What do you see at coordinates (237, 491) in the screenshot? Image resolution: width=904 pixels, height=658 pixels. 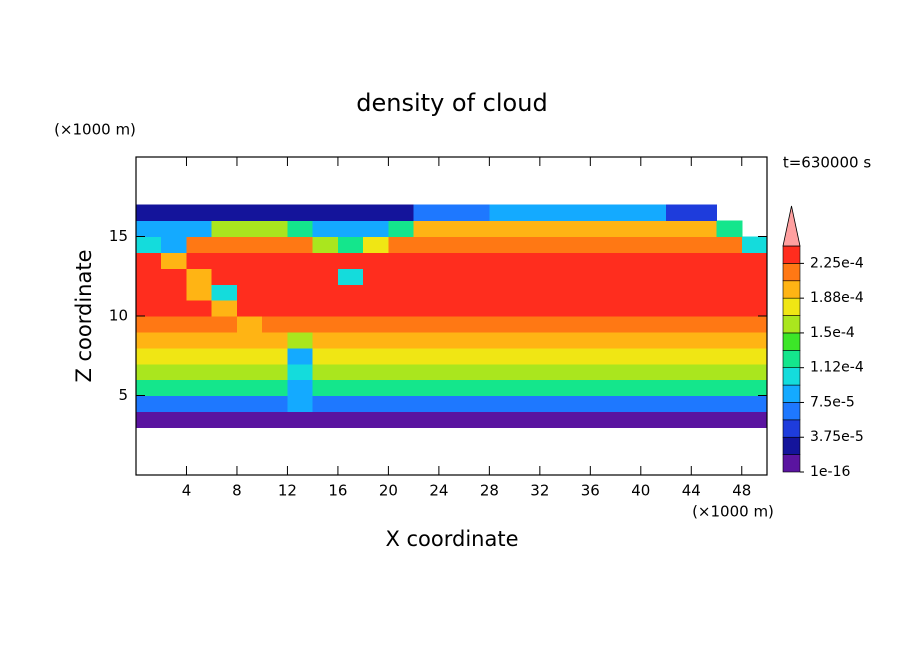 I see `x-tick-label: 8` at bounding box center [237, 491].